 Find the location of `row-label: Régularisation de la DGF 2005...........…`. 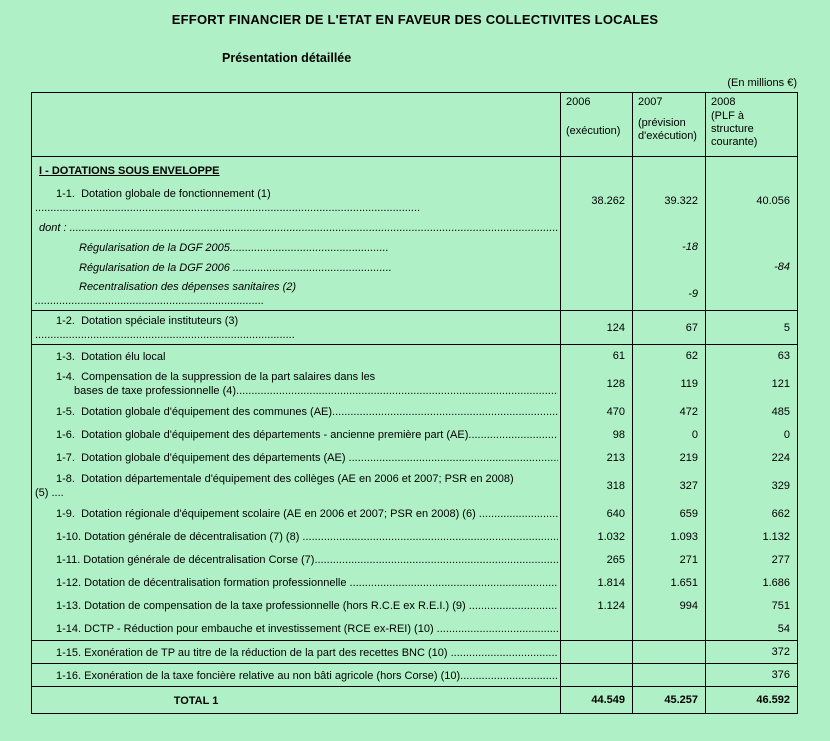

row-label: Régularisation de la DGF 2005...........… is located at coordinates (234, 247).